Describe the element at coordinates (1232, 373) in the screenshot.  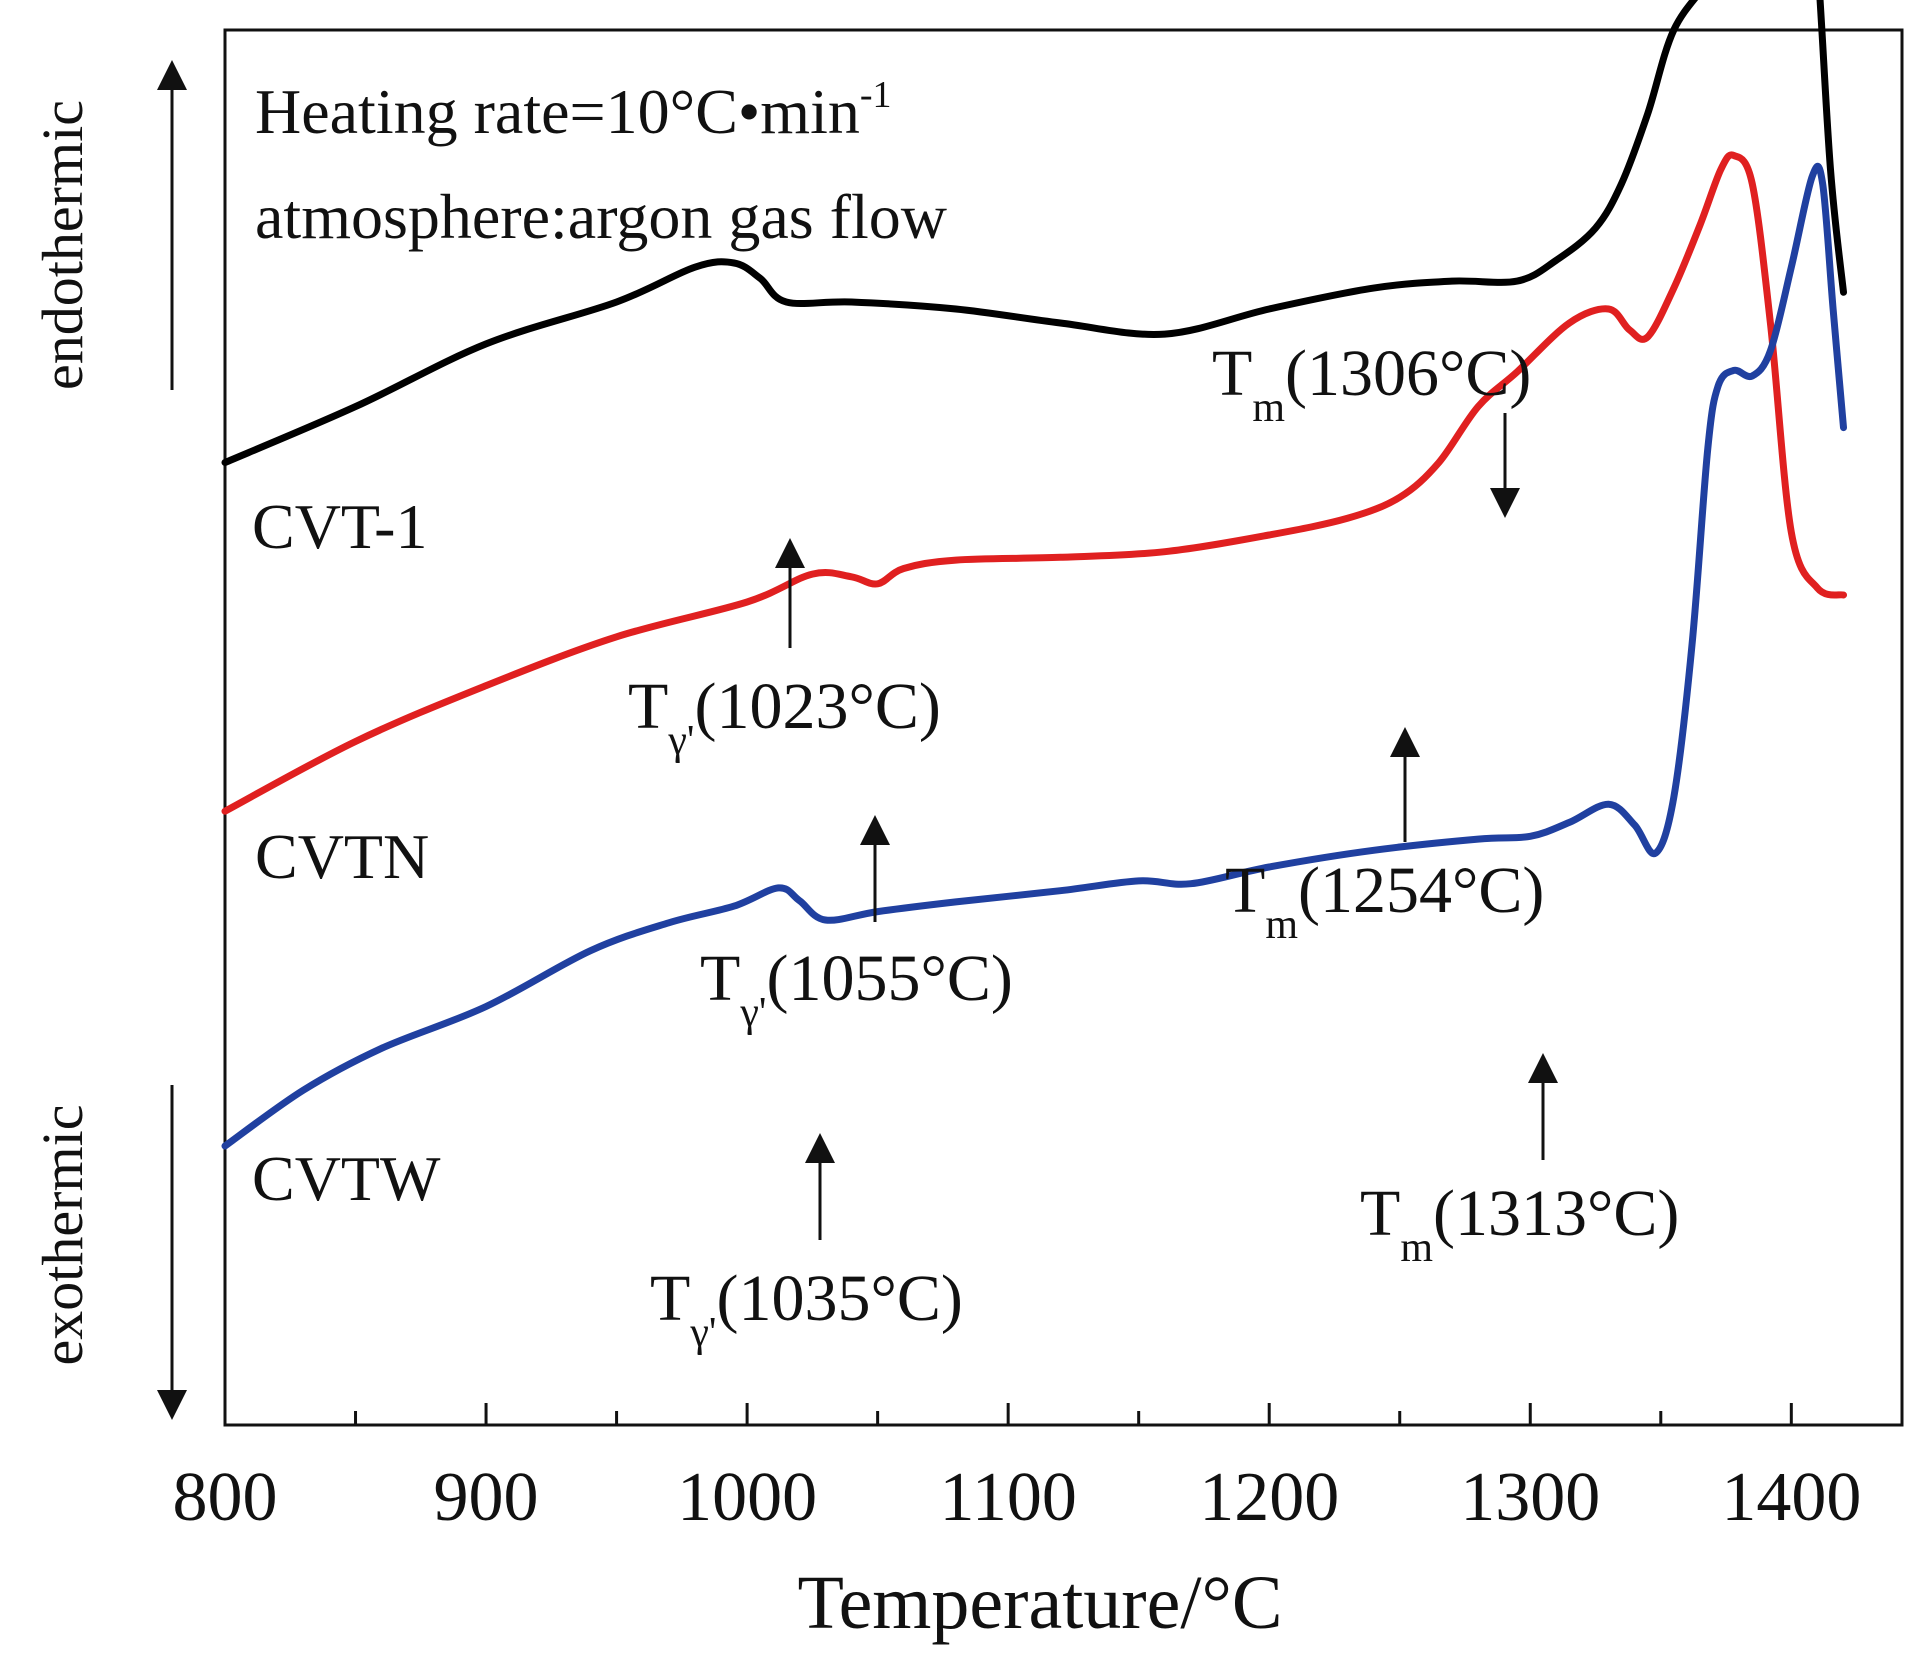
I see `annotation-cvt1-tm-symbol: T` at that location.